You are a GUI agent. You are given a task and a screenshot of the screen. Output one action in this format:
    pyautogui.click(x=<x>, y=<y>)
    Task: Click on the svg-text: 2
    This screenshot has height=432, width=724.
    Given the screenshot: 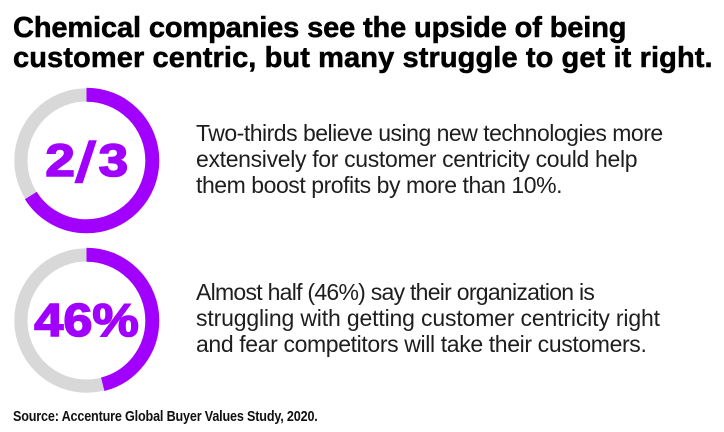 What is the action you would take?
    pyautogui.click(x=60, y=160)
    